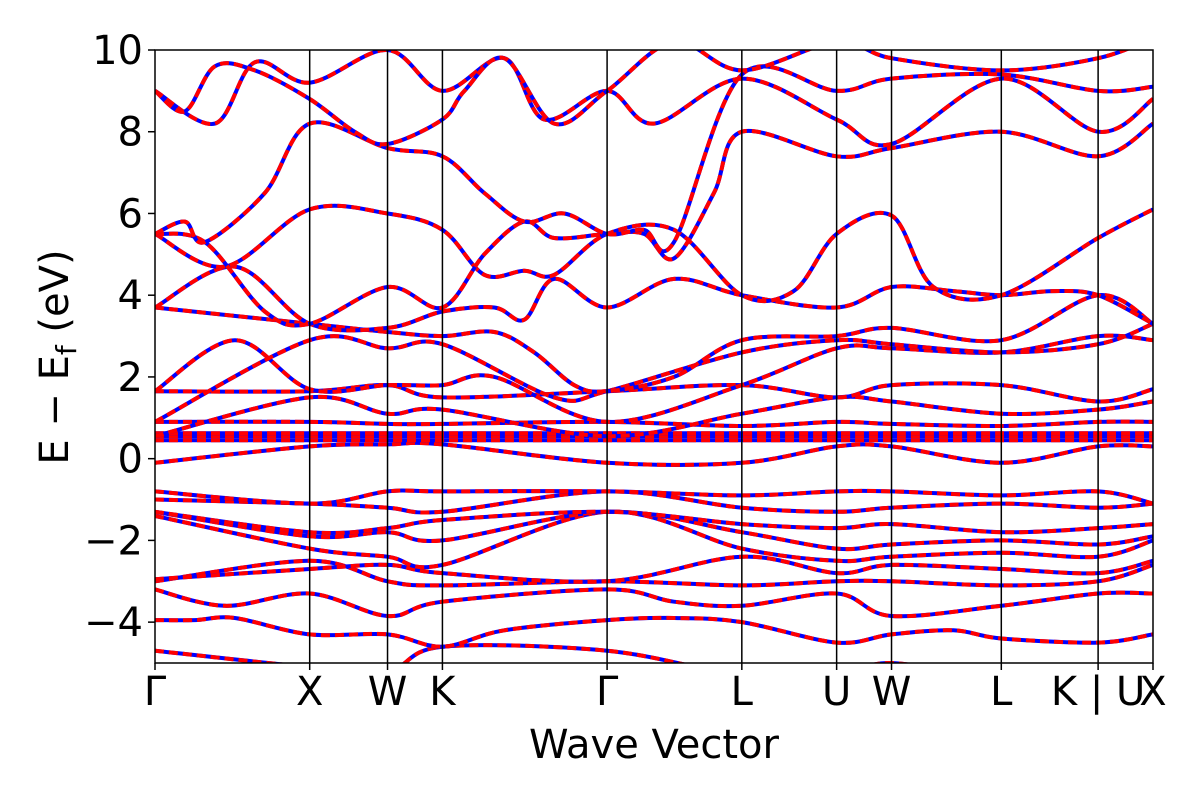 The width and height of the screenshot is (1200, 800). Describe the element at coordinates (654, 569) in the screenshot. I see `band-4-spin-up` at that location.